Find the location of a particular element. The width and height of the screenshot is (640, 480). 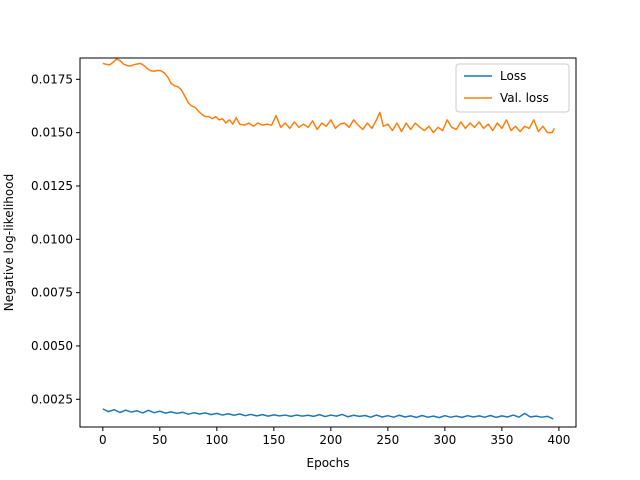

x-axis-ticks: 0 50 100 150 200 250 300 350 400 is located at coordinates (334, 437).